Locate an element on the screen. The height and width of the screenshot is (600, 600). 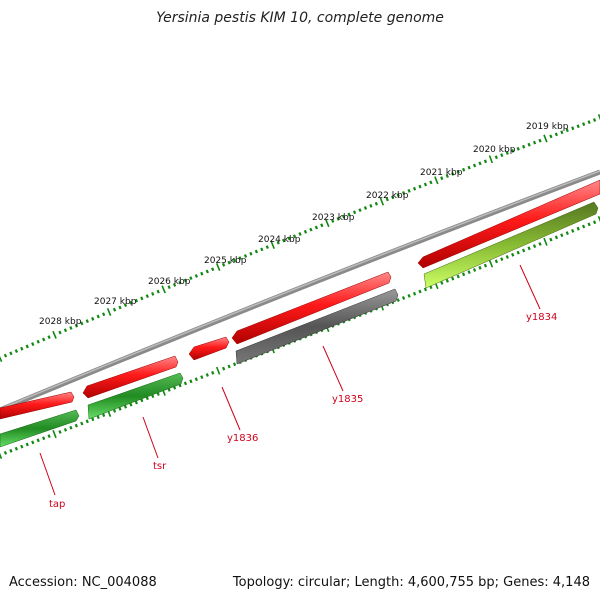
scale-label-2025: 2025 kbp is located at coordinates (225, 261).